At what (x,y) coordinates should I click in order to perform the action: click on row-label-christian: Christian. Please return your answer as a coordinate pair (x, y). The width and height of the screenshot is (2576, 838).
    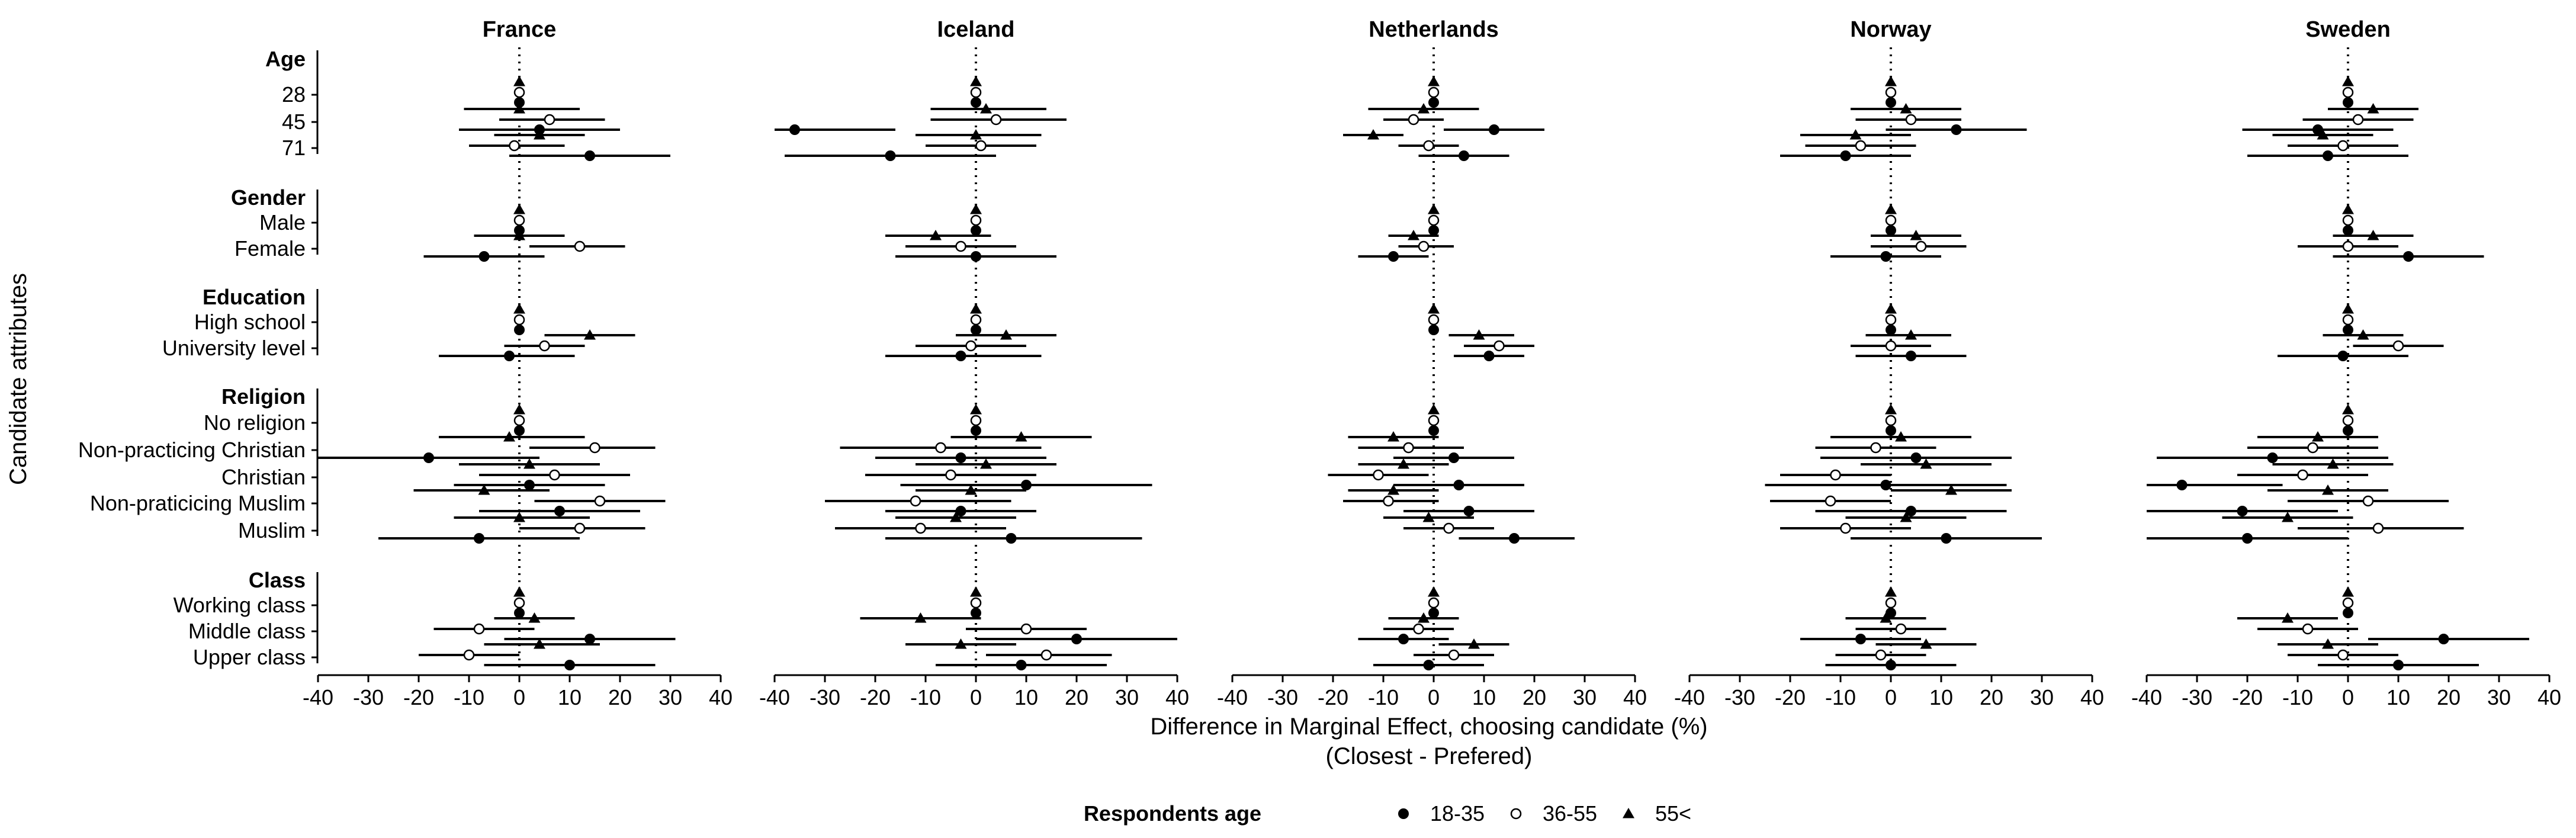
    Looking at the image, I should click on (263, 477).